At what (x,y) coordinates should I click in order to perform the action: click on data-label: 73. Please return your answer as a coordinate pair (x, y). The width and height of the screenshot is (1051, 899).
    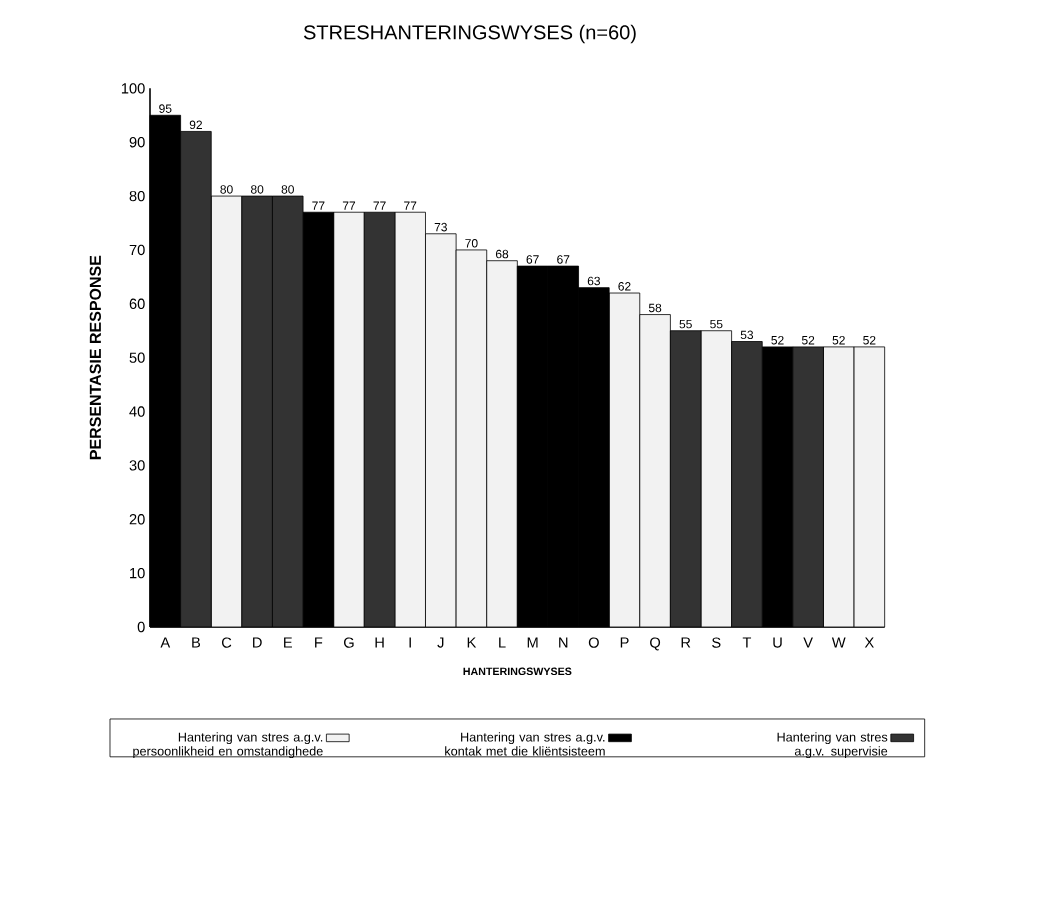
    Looking at the image, I should click on (440, 227).